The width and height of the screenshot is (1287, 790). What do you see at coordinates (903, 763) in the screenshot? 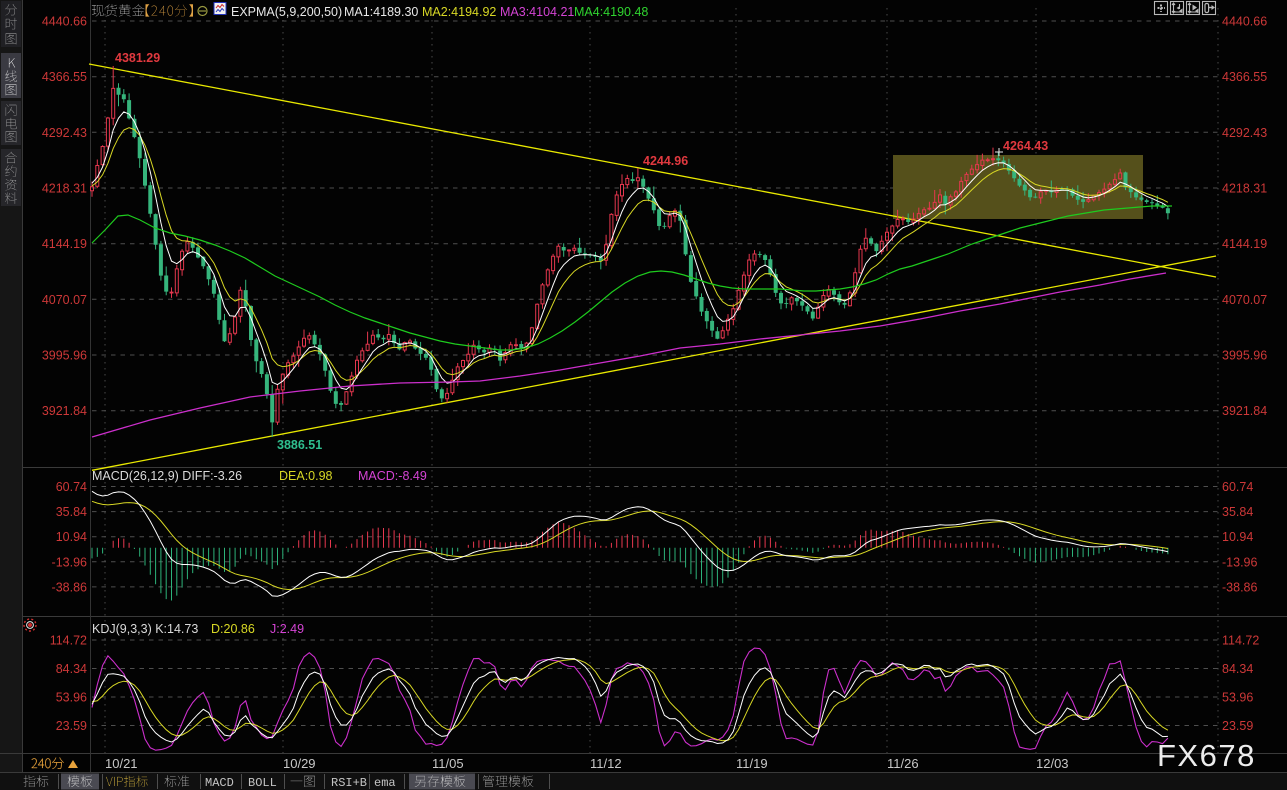
I see `svg-text: 11/26` at bounding box center [903, 763].